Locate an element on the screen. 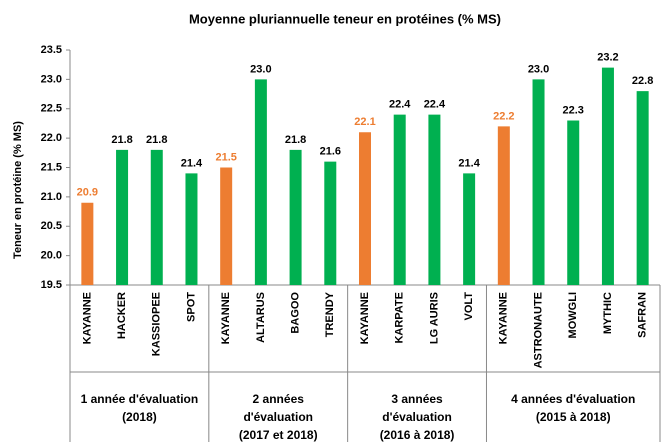 Image resolution: width=661 pixels, height=442 pixels. y-tick-label: 23.5 is located at coordinates (51, 50).